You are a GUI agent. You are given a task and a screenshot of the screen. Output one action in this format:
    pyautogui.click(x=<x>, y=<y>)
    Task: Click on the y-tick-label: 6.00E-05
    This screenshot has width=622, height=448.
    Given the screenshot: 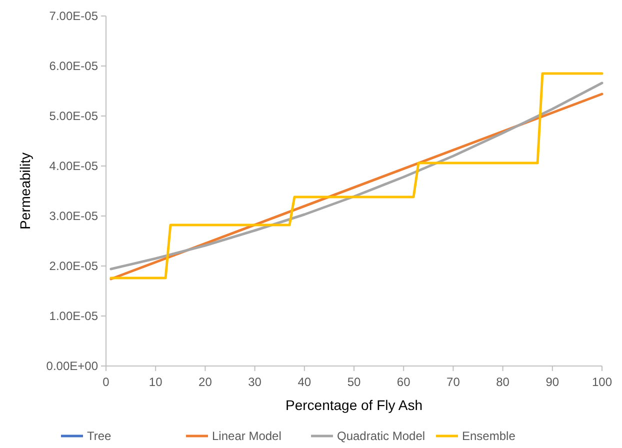 What is the action you would take?
    pyautogui.click(x=73, y=66)
    